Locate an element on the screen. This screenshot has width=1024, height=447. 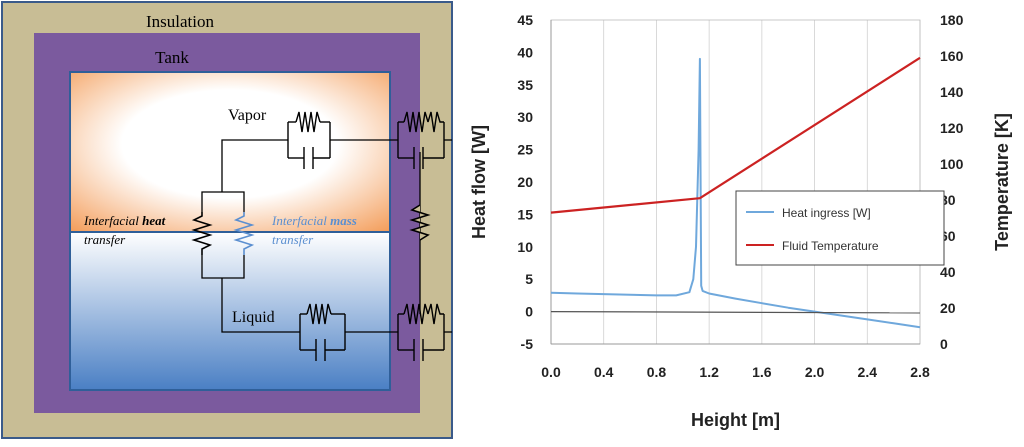
wall-vapor-rc-element is located at coordinates (421, 140).